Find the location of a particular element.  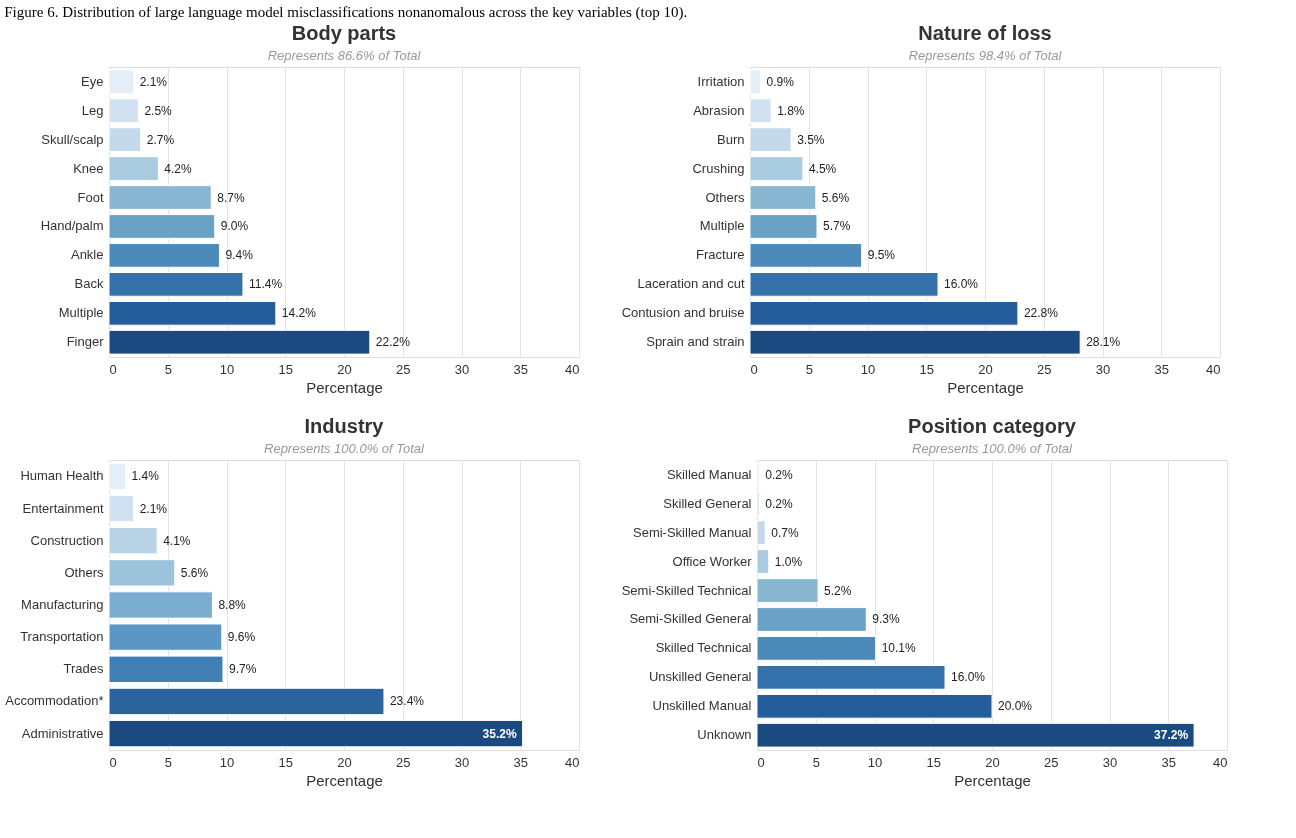

chart-subtitle: Represents 100.0% of Total is located at coordinates (345, 448).